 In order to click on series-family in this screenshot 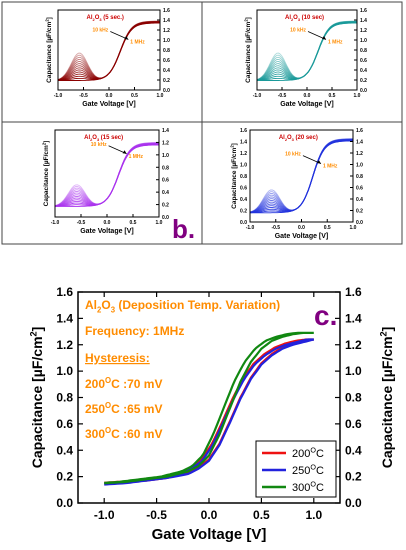, I will do `click(301, 176)`.